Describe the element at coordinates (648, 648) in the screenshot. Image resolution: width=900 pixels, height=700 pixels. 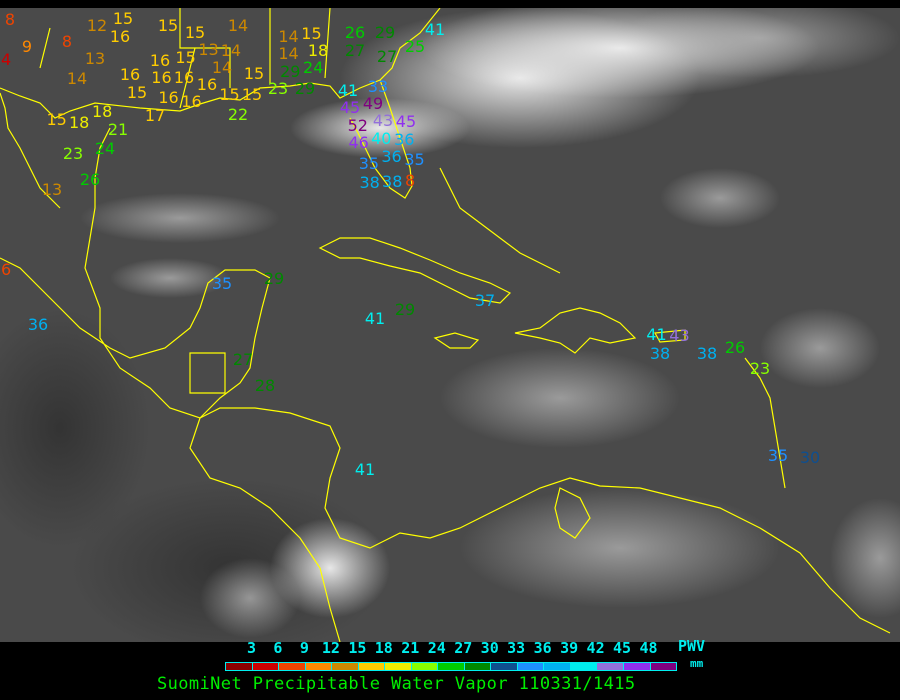
I see `legend-tick-label: 48` at that location.